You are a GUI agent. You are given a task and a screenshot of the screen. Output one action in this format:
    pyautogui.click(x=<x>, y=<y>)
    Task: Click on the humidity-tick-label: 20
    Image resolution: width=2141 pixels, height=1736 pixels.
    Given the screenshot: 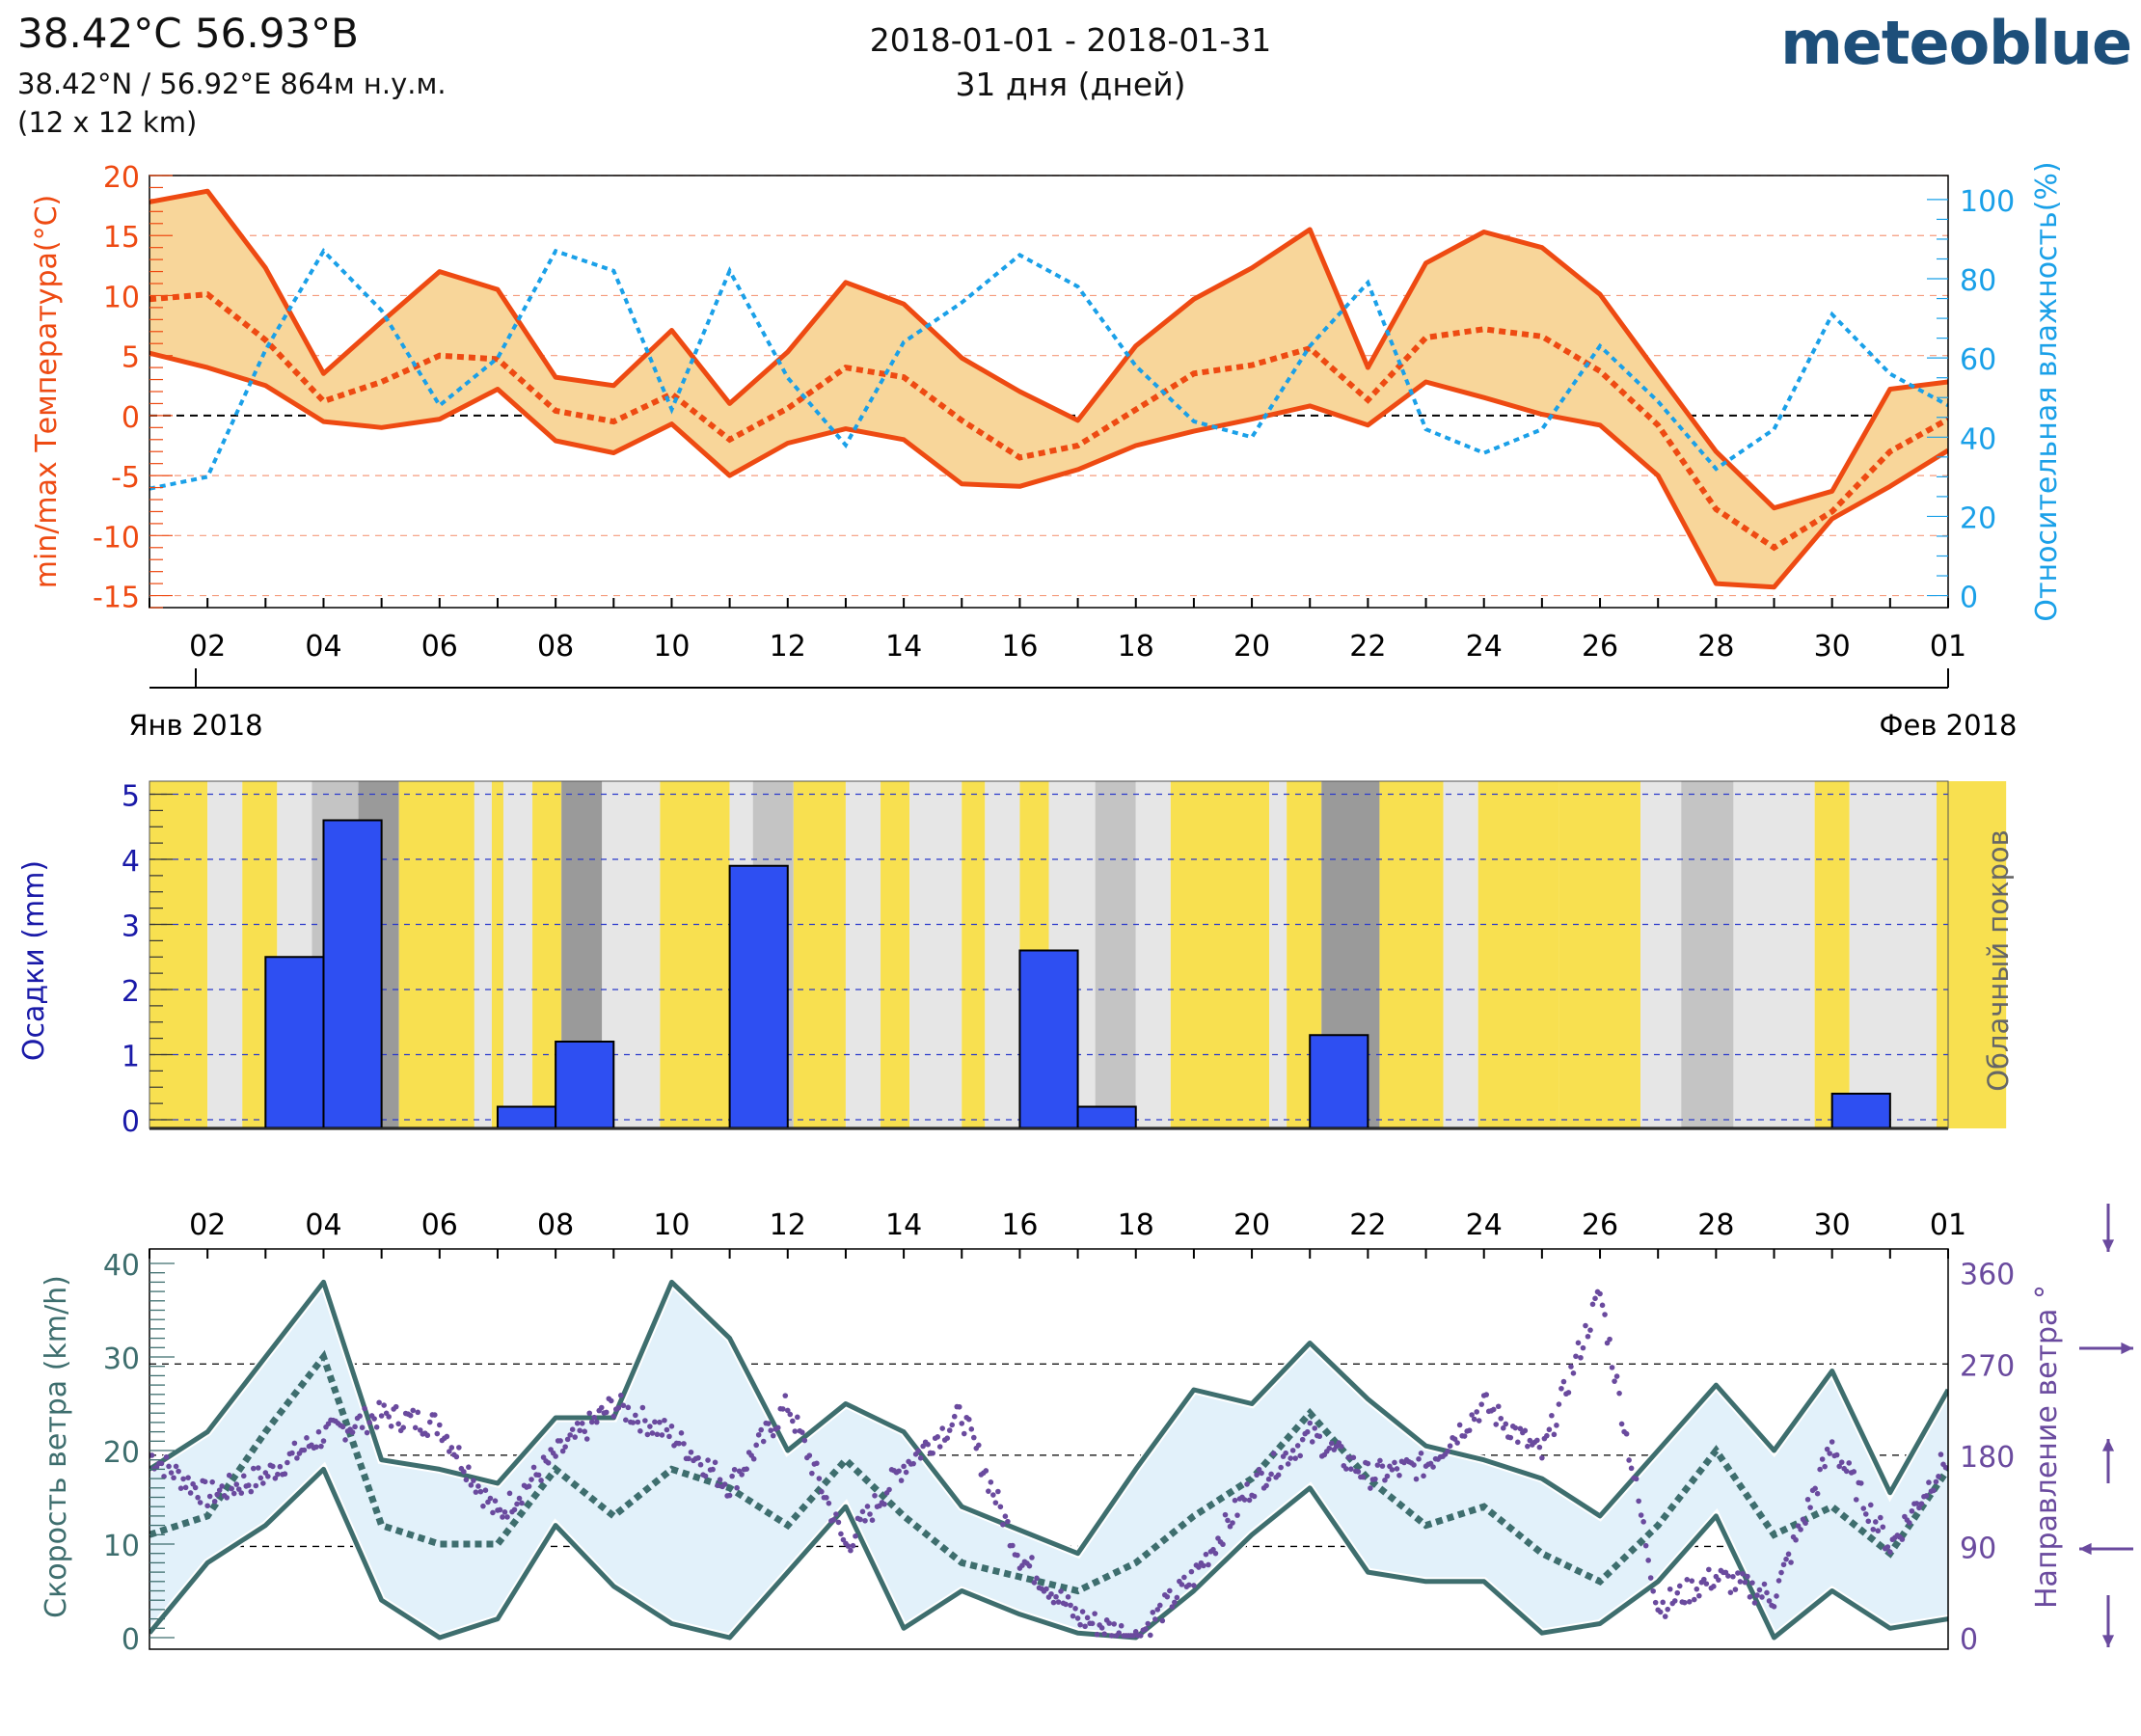 What is the action you would take?
    pyautogui.click(x=1978, y=518)
    